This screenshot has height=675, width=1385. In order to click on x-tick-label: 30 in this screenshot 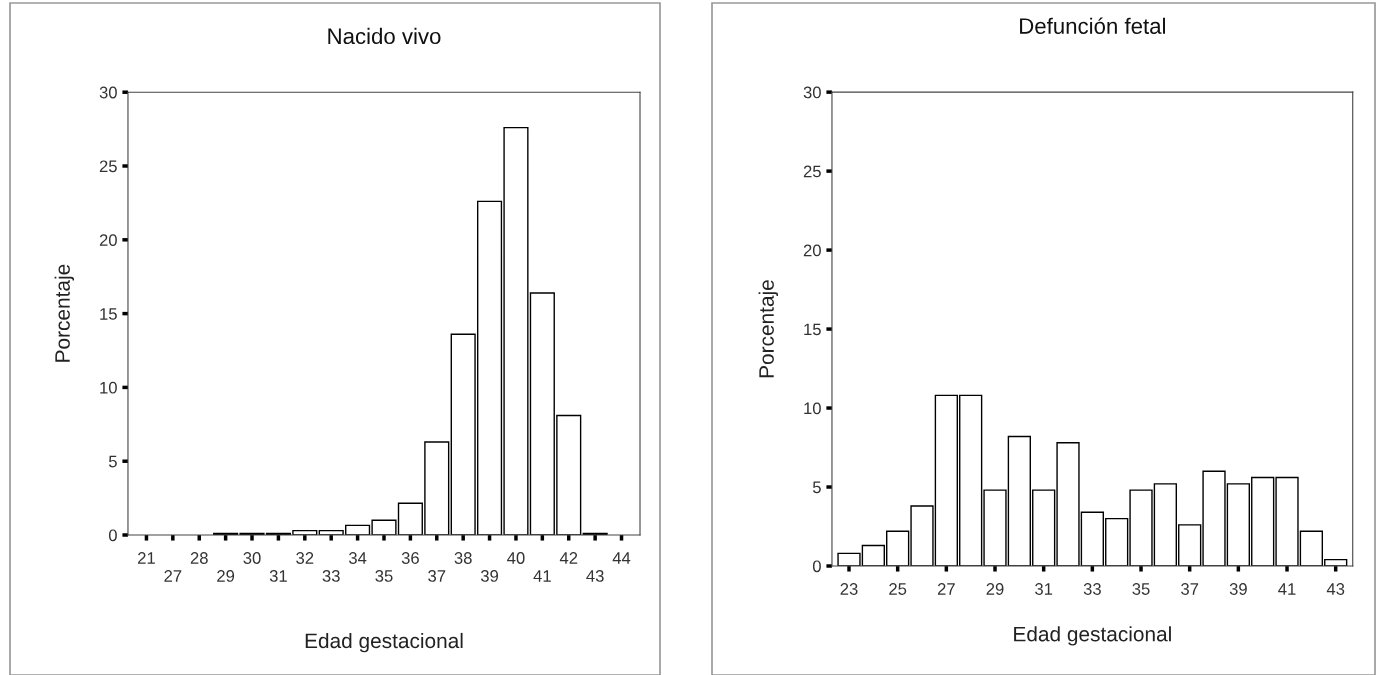, I will do `click(252, 558)`.